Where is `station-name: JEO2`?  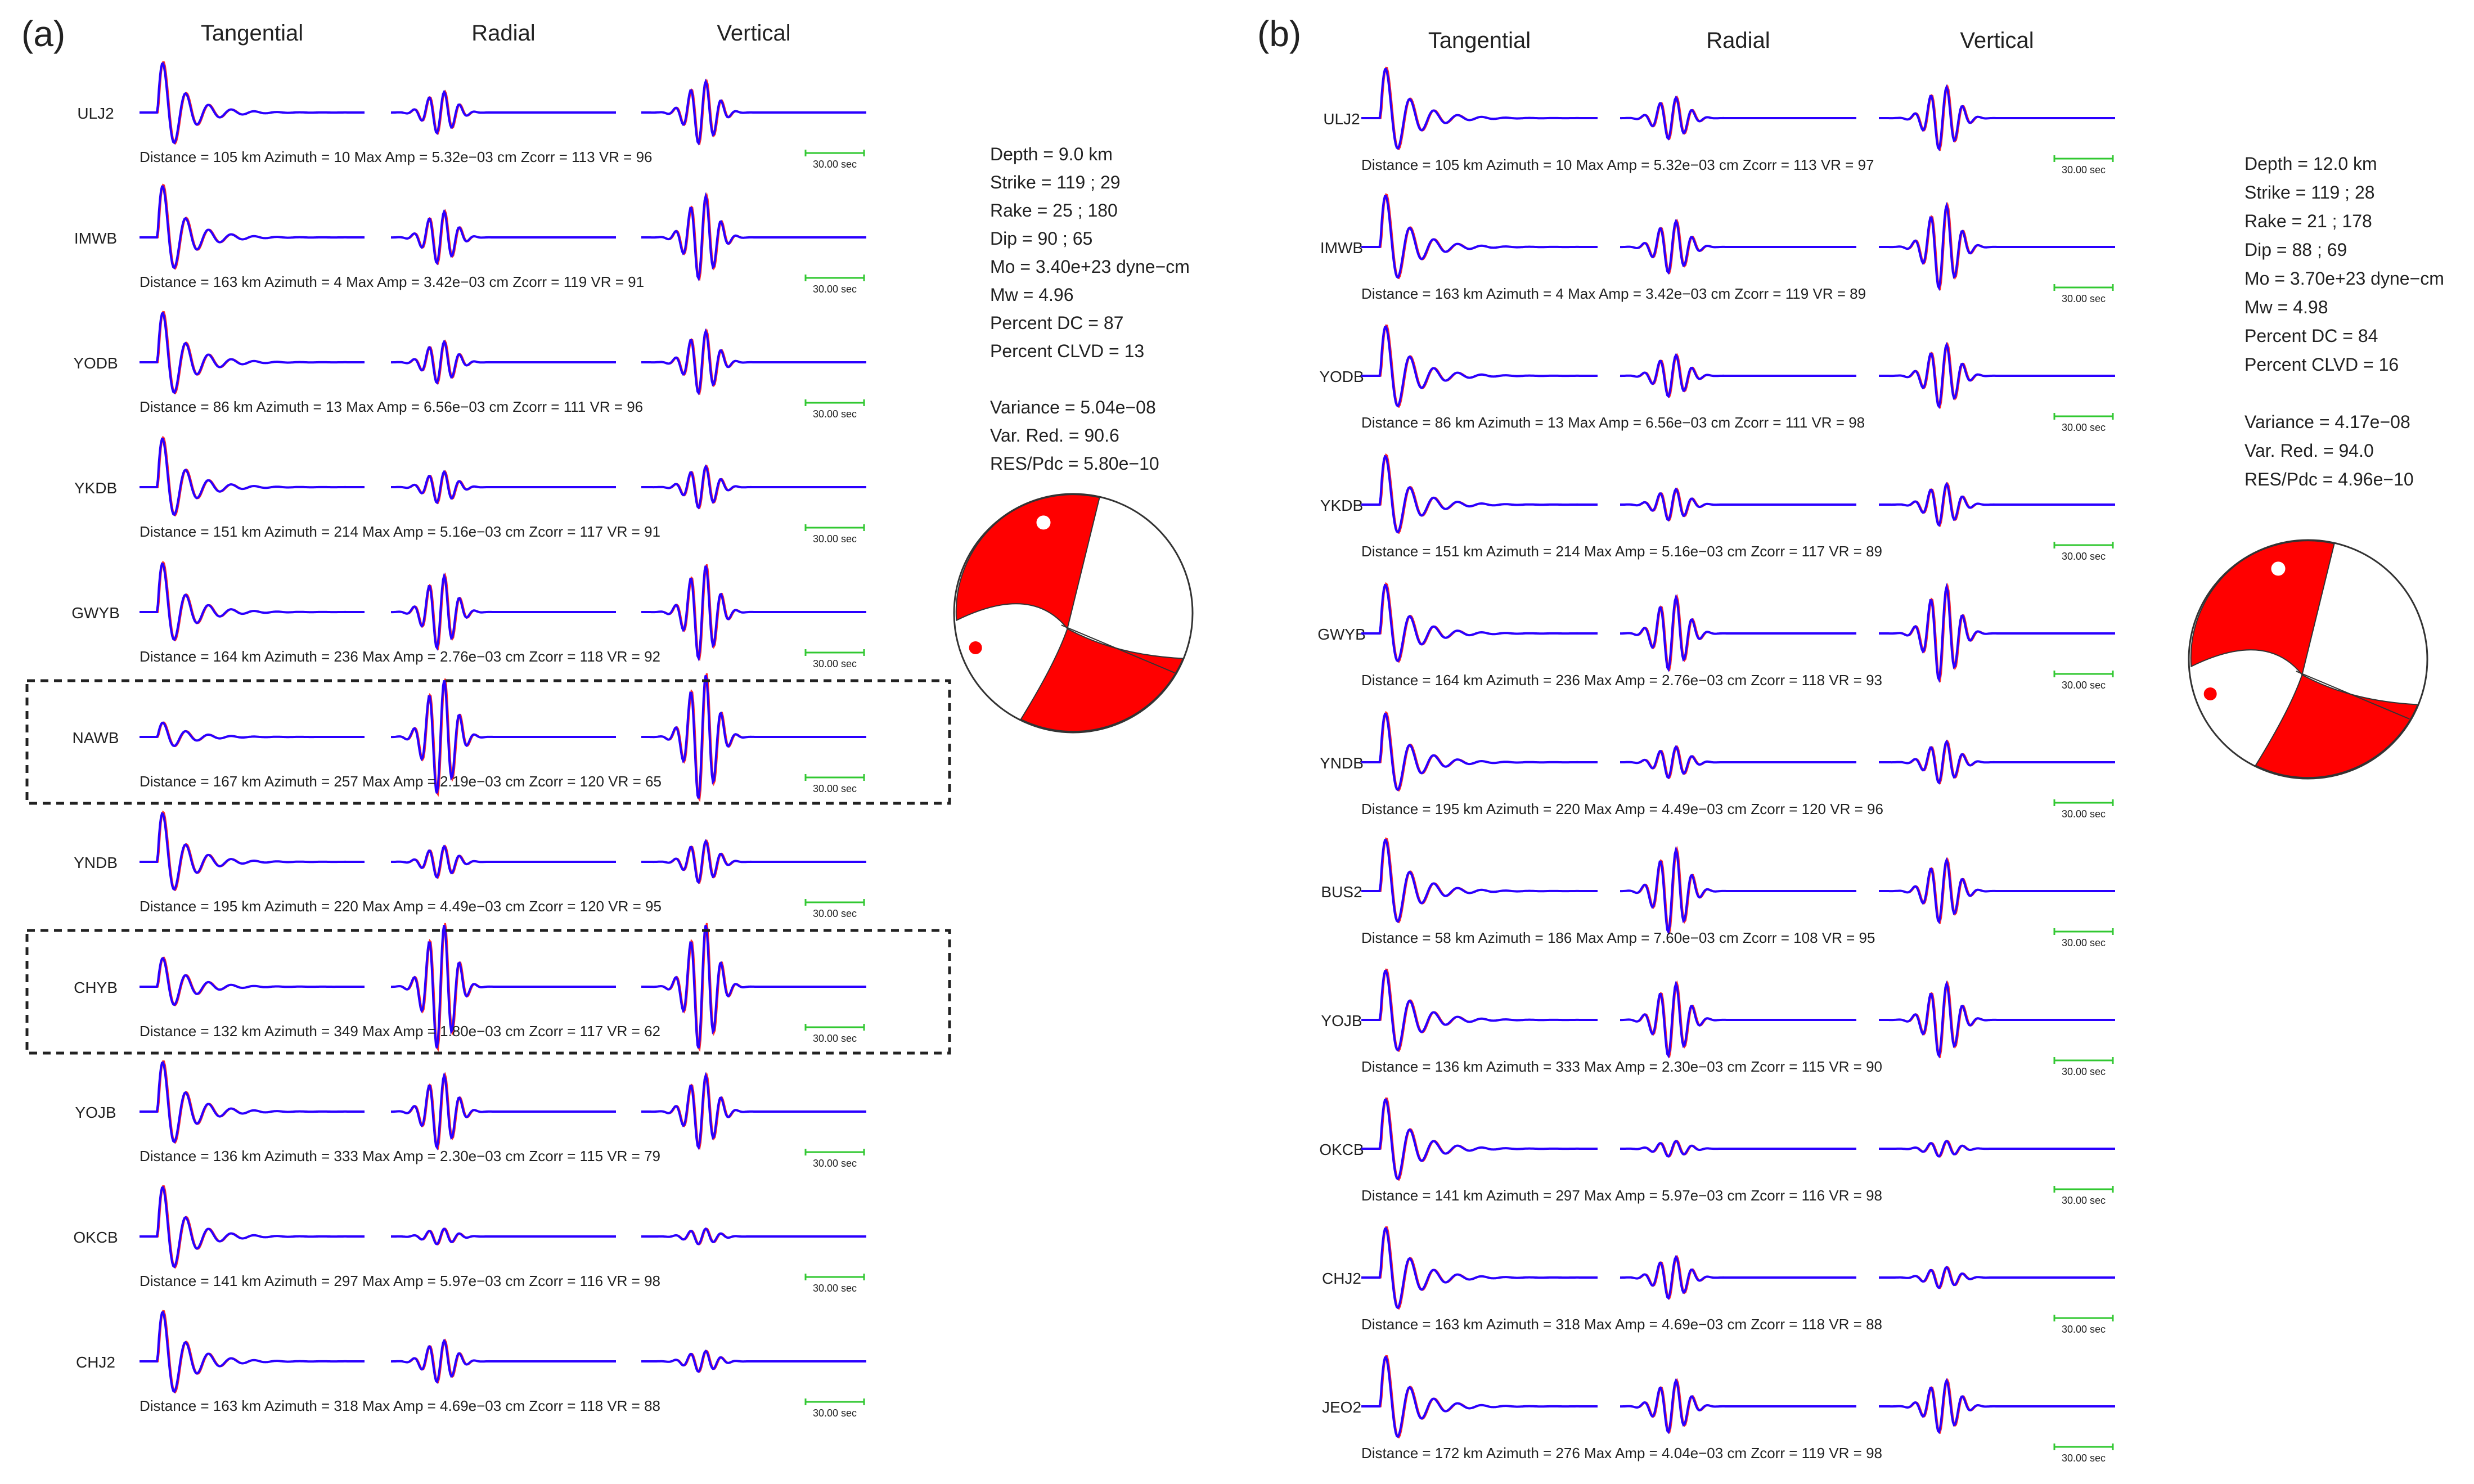
station-name: JEO2 is located at coordinates (1341, 1407).